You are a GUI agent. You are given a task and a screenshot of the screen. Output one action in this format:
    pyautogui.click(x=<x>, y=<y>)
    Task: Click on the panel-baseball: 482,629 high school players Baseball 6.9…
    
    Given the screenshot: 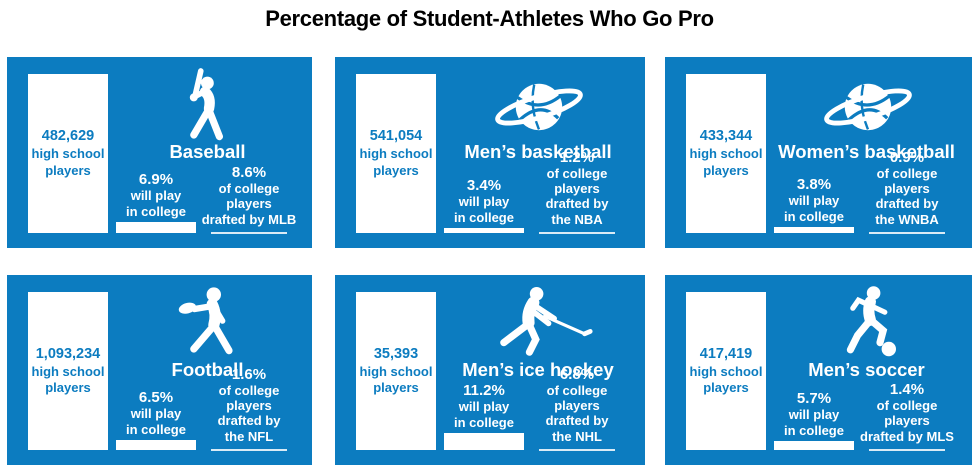 What is the action you would take?
    pyautogui.click(x=159, y=152)
    